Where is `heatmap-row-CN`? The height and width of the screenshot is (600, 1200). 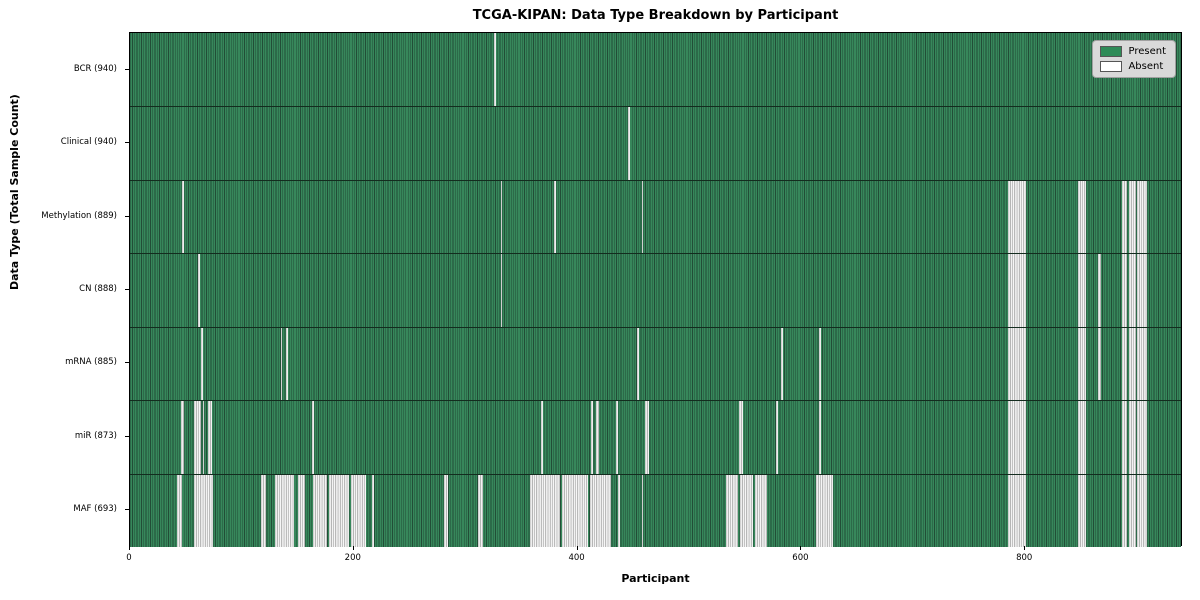
heatmap-row-CN is located at coordinates (655, 290).